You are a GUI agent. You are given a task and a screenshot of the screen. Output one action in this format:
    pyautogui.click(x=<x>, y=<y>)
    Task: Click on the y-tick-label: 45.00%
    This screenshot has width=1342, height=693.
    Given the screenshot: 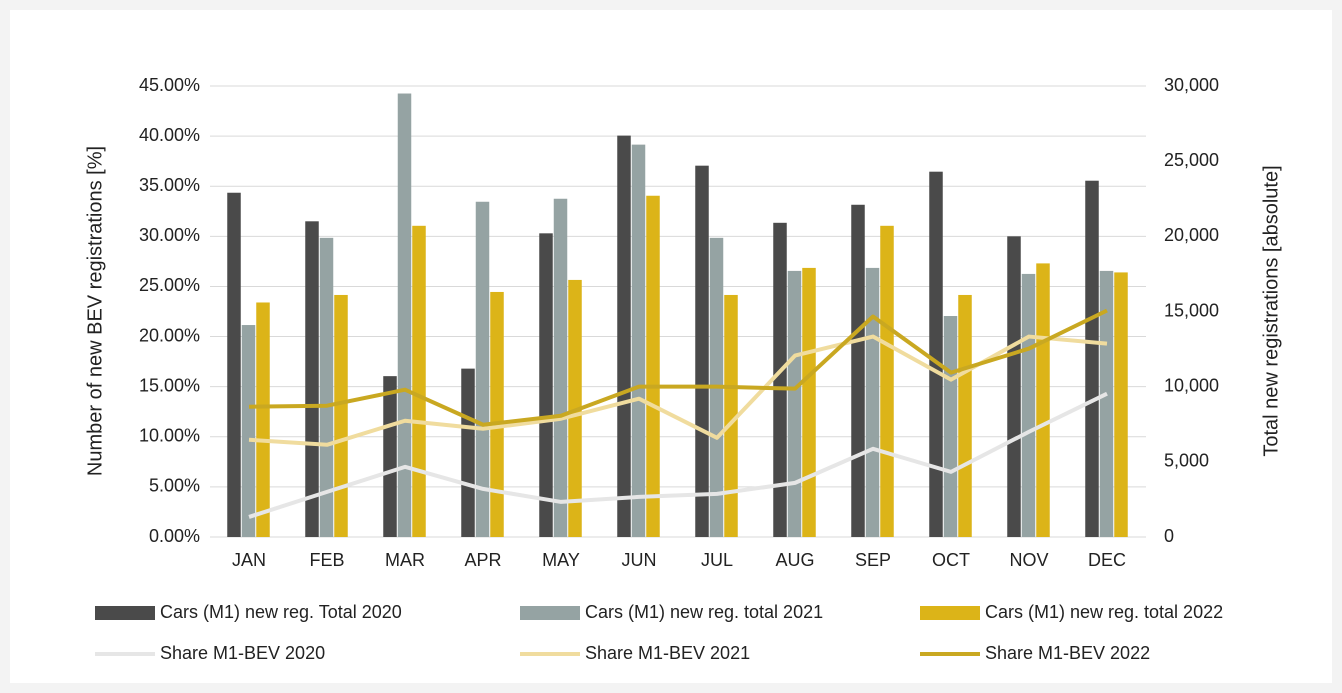 What is the action you would take?
    pyautogui.click(x=169, y=85)
    